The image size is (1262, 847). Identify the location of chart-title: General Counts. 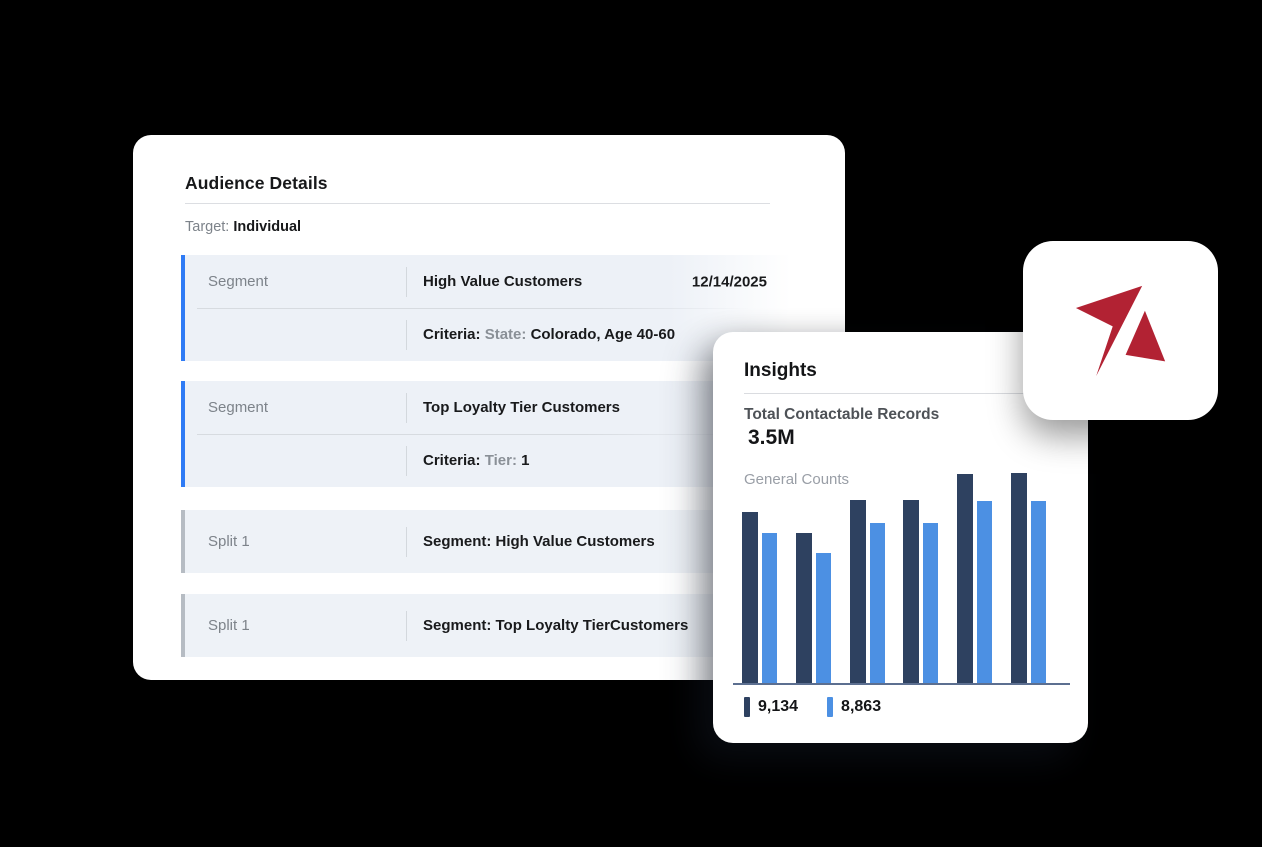
(797, 479).